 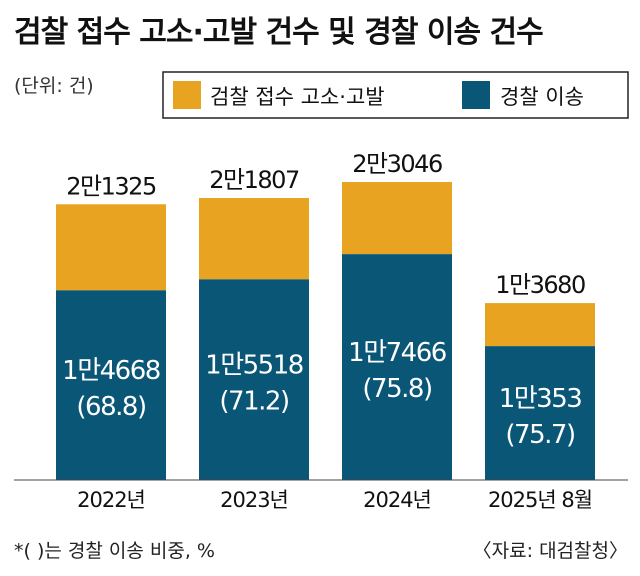 I want to click on total-label-0: 2만1325, so click(x=111, y=186).